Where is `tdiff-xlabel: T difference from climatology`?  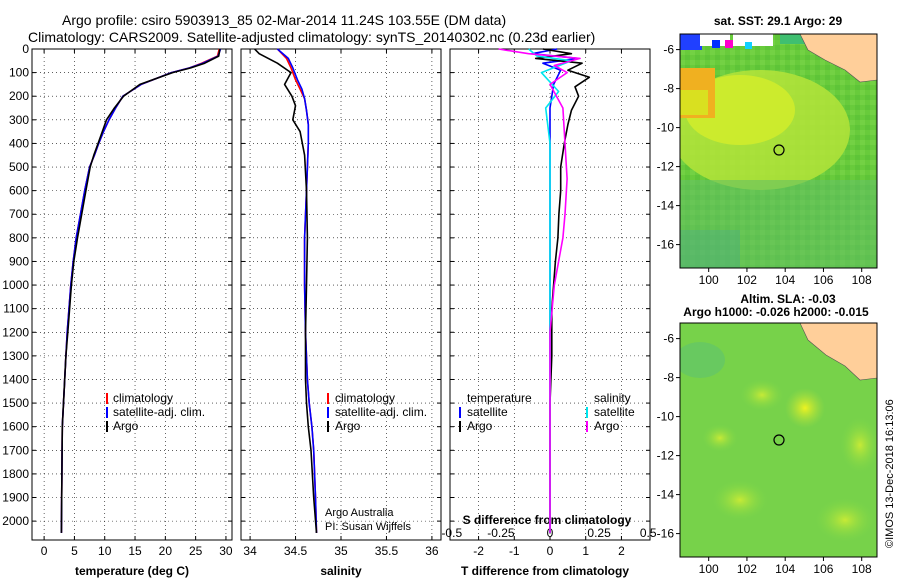 tdiff-xlabel: T difference from climatology is located at coordinates (545, 571).